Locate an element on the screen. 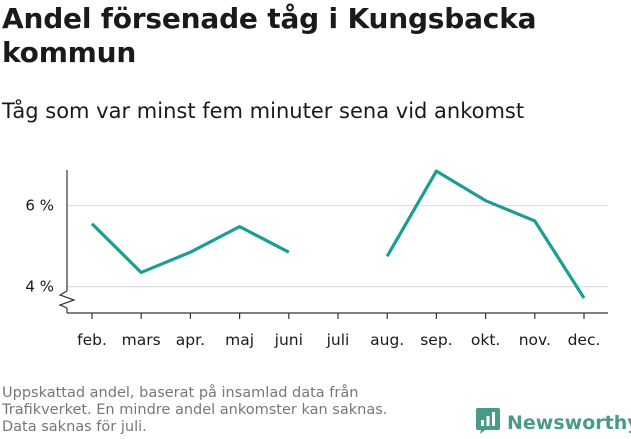 The image size is (631, 439). x-tick-label: aug. is located at coordinates (387, 340).